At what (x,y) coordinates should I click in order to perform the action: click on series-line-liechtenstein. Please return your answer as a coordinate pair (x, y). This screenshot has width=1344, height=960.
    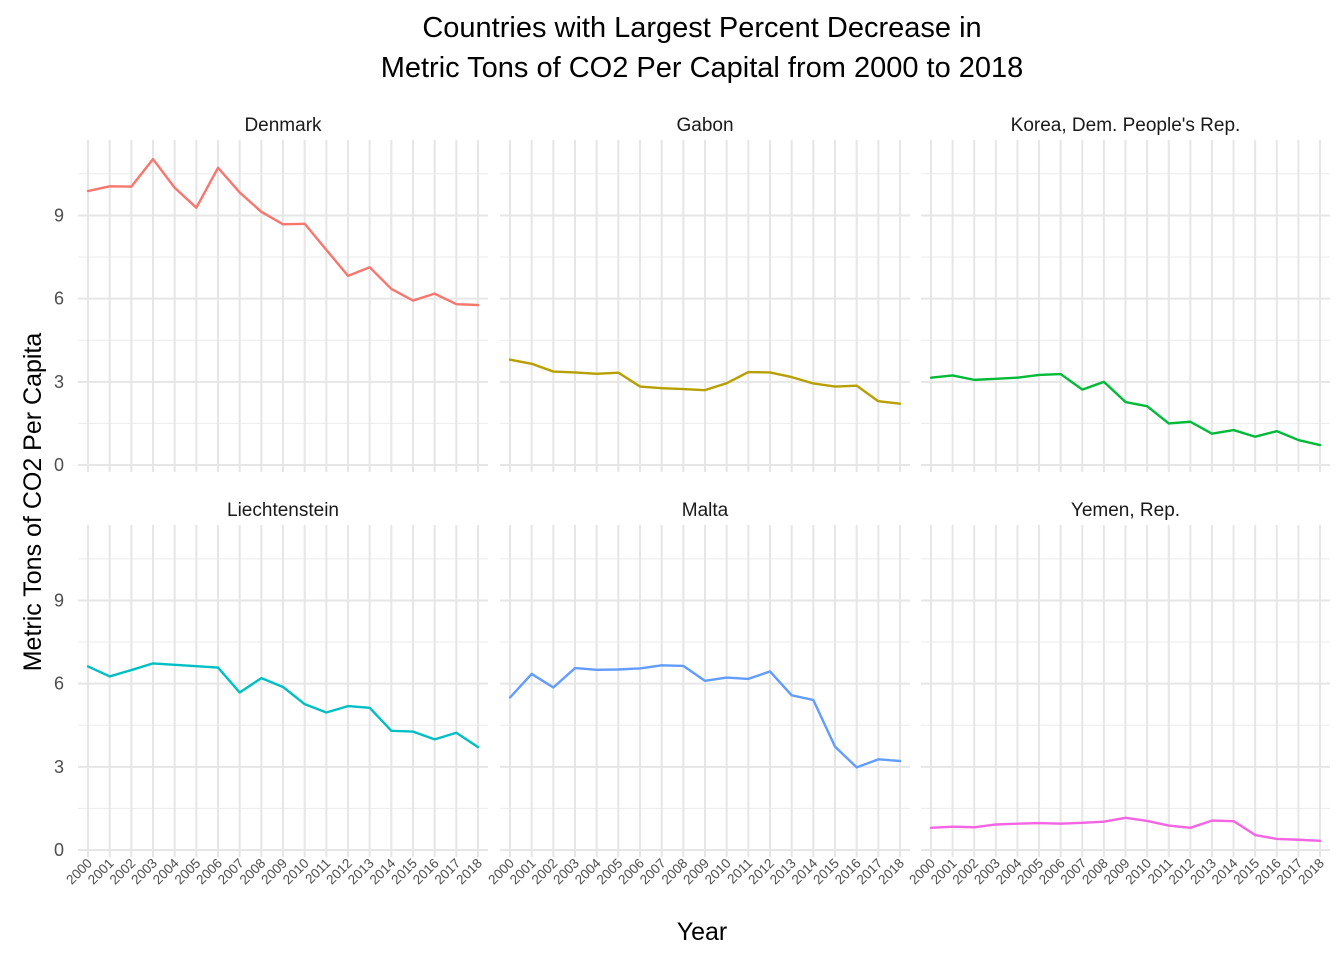
    Looking at the image, I should click on (283, 705).